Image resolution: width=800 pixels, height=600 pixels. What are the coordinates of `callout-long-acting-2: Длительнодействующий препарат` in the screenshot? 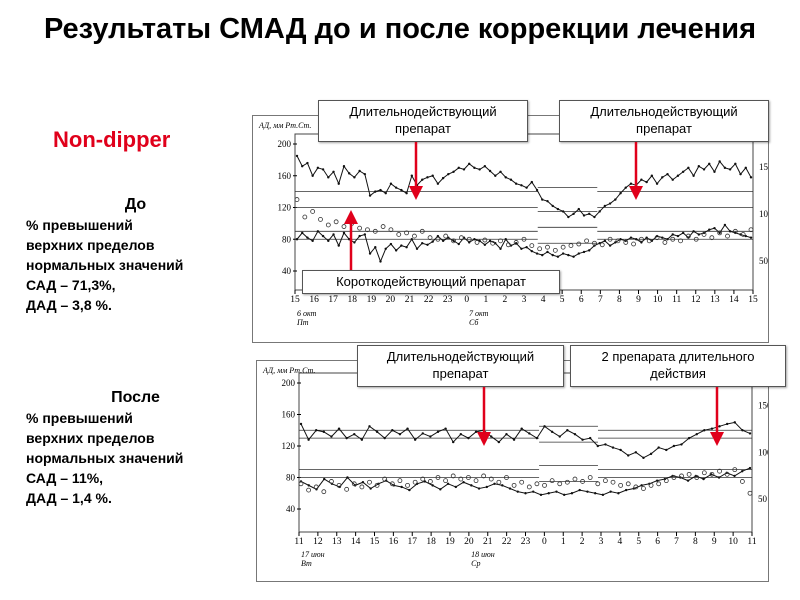 It's located at (664, 121).